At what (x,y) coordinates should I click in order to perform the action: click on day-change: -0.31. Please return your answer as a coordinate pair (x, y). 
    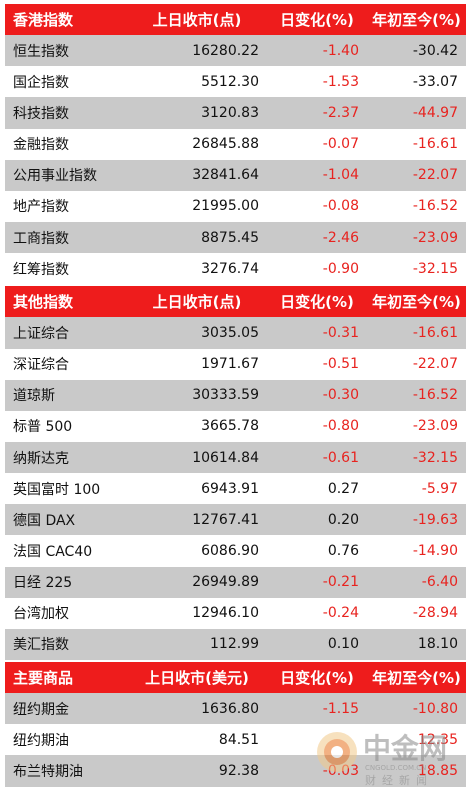
    Looking at the image, I should click on (340, 332).